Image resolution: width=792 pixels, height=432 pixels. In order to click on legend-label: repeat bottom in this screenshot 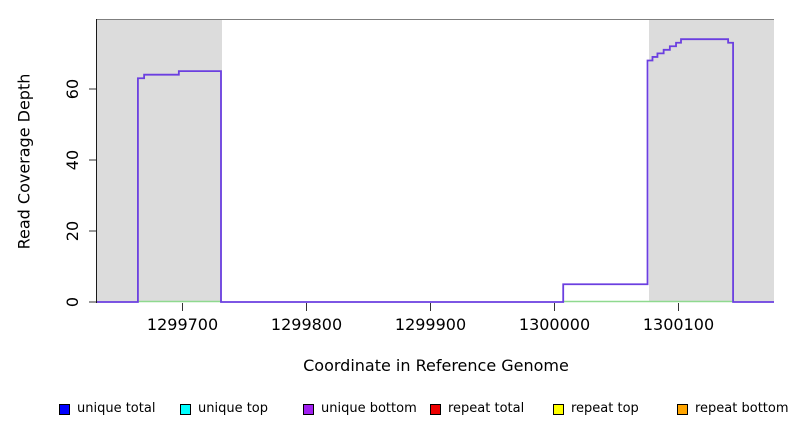, I will do `click(742, 408)`.